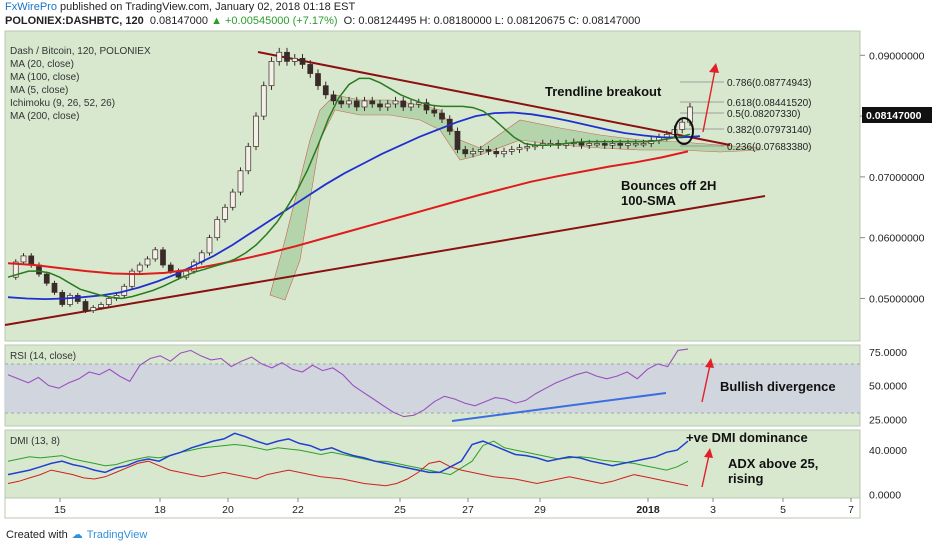 Image resolution: width=932 pixels, height=550 pixels. What do you see at coordinates (74, 21) in the screenshot?
I see `symbol-label: POLONIEX:DASHBTC, 120` at bounding box center [74, 21].